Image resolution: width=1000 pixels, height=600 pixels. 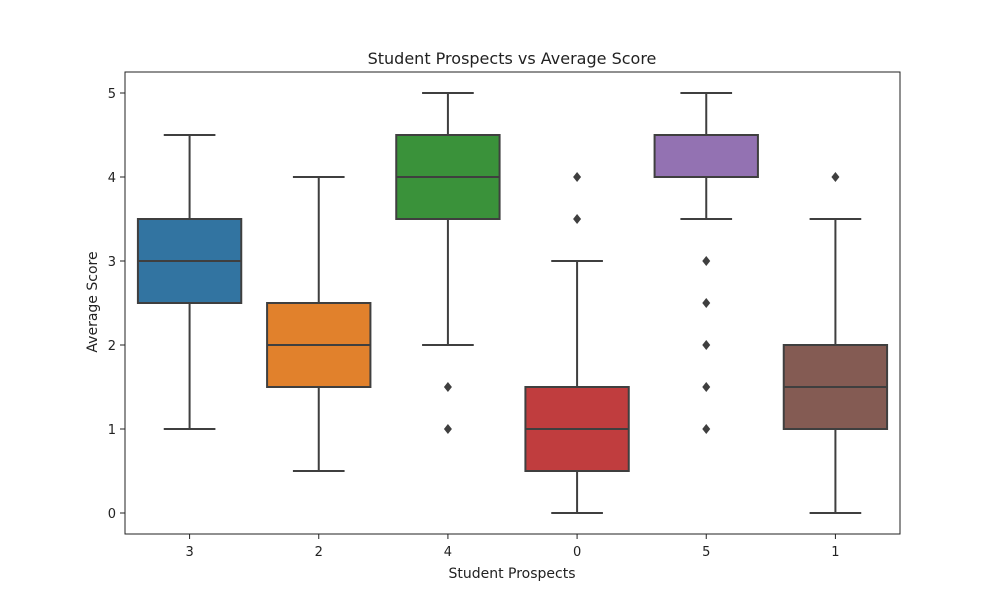 What do you see at coordinates (448, 552) in the screenshot?
I see `x-tick-label: 4` at bounding box center [448, 552].